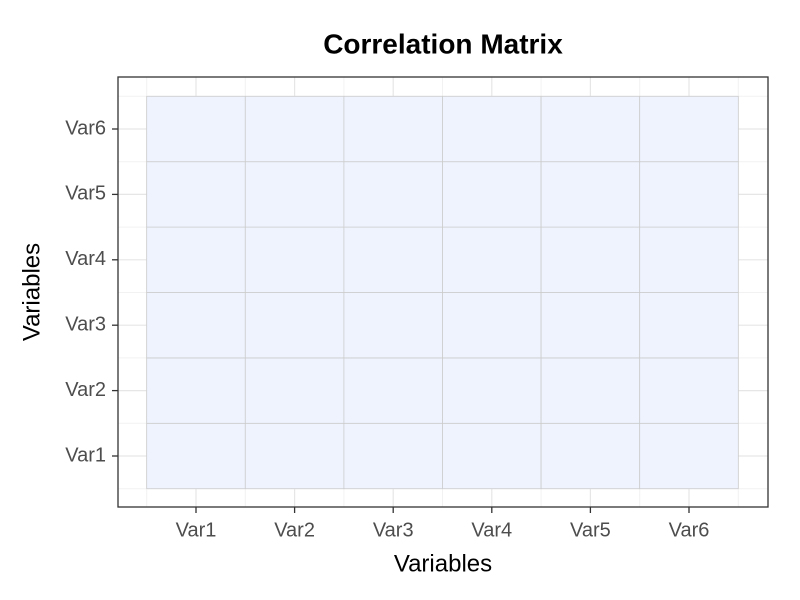  What do you see at coordinates (196, 530) in the screenshot?
I see `x-tick-label: Var1` at bounding box center [196, 530].